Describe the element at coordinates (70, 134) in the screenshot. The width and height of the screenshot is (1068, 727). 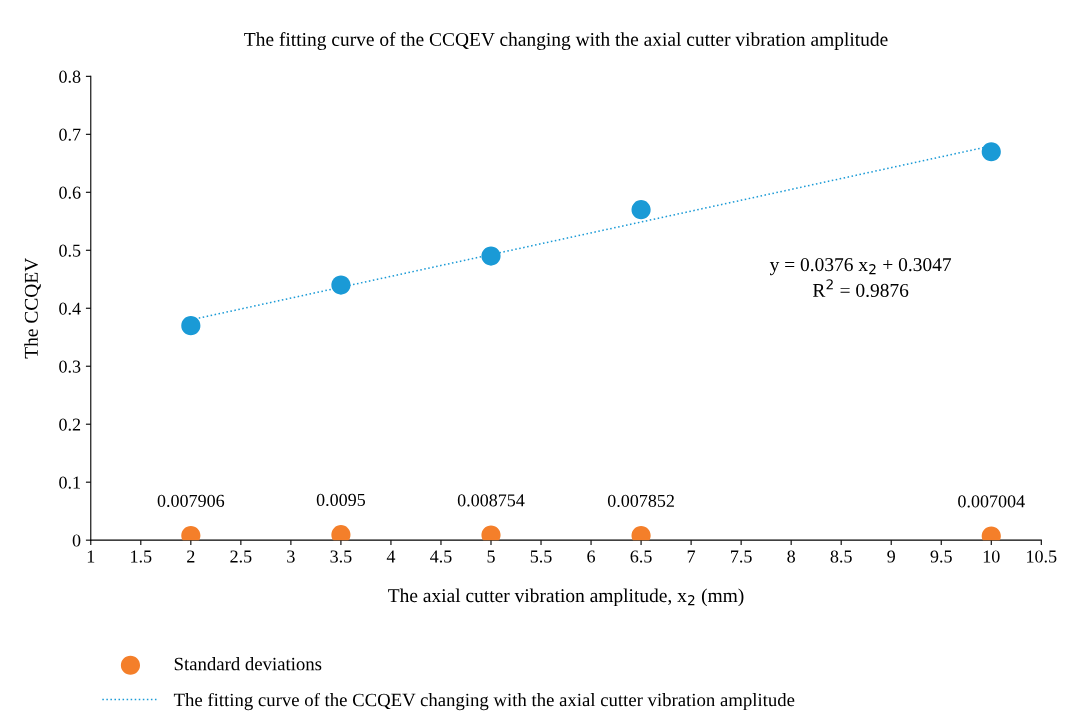
I see `y-tick-label: 0.7` at that location.